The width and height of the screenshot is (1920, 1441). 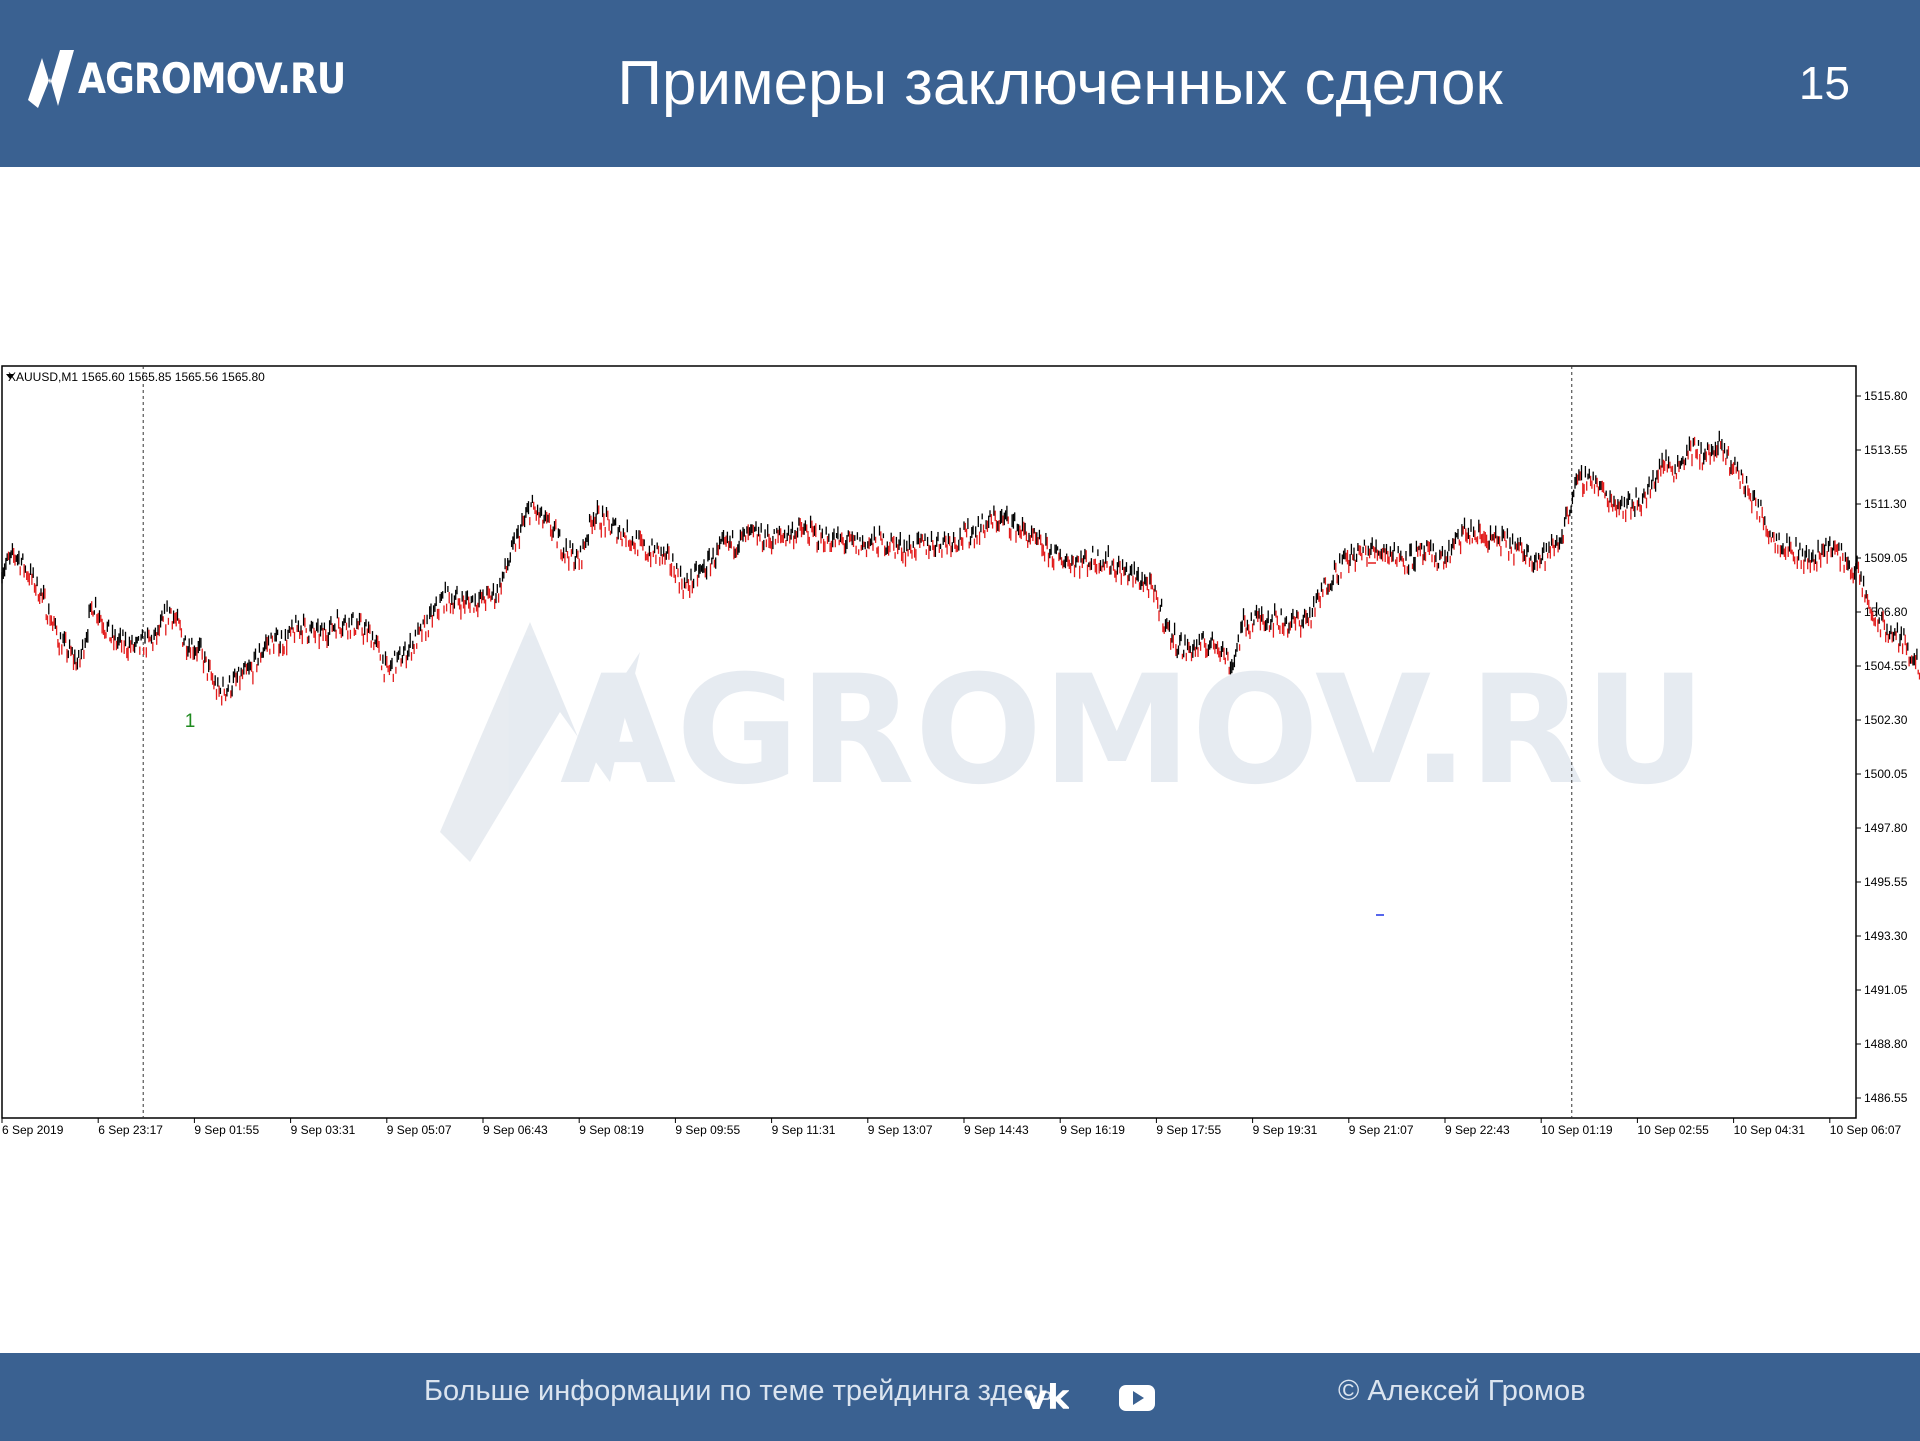 What do you see at coordinates (130, 1130) in the screenshot?
I see `x-tick-label: 6 Sep 23:17` at bounding box center [130, 1130].